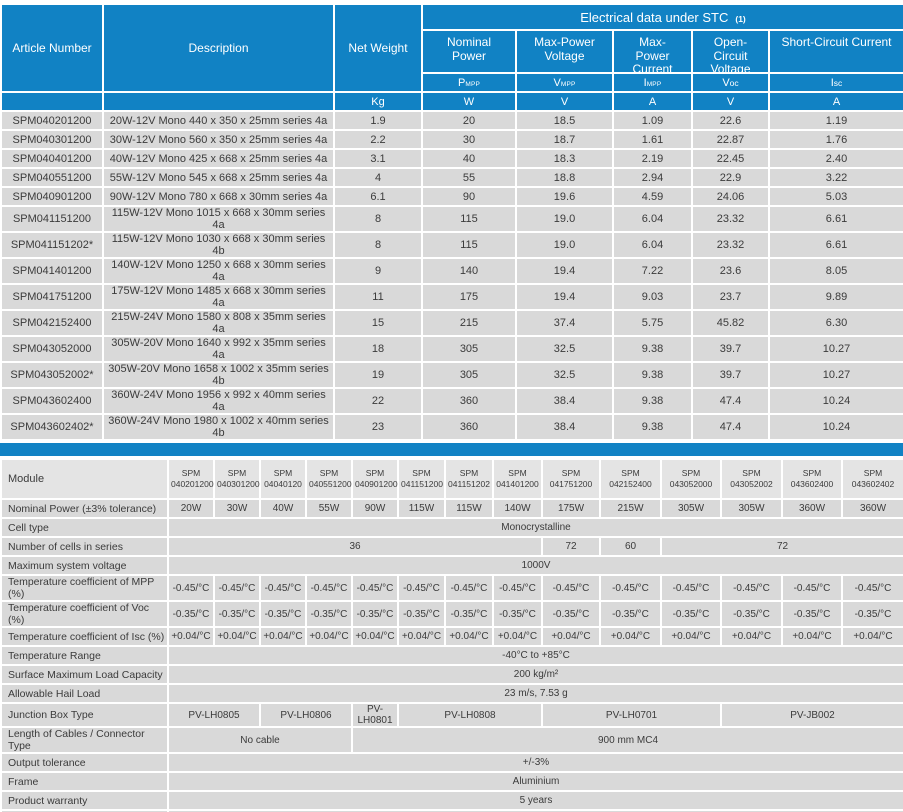 The height and width of the screenshot is (812, 903). I want to click on module-id: 041151200, so click(422, 484).